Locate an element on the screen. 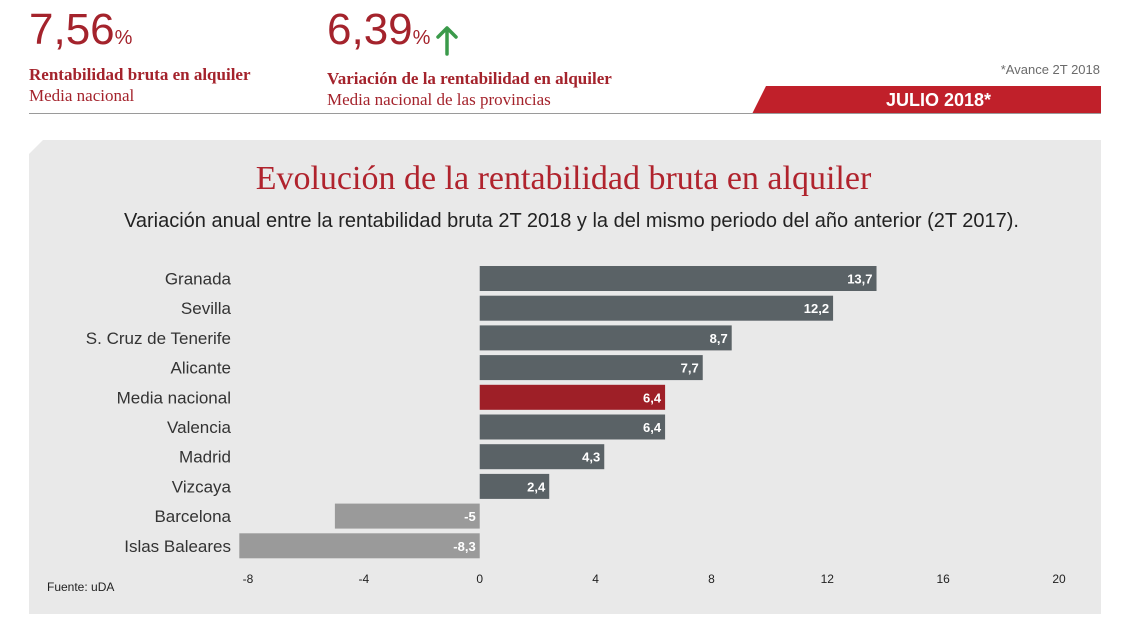 This screenshot has height=627, width=1127. date-label: JULIO 2018* is located at coordinates (938, 100).